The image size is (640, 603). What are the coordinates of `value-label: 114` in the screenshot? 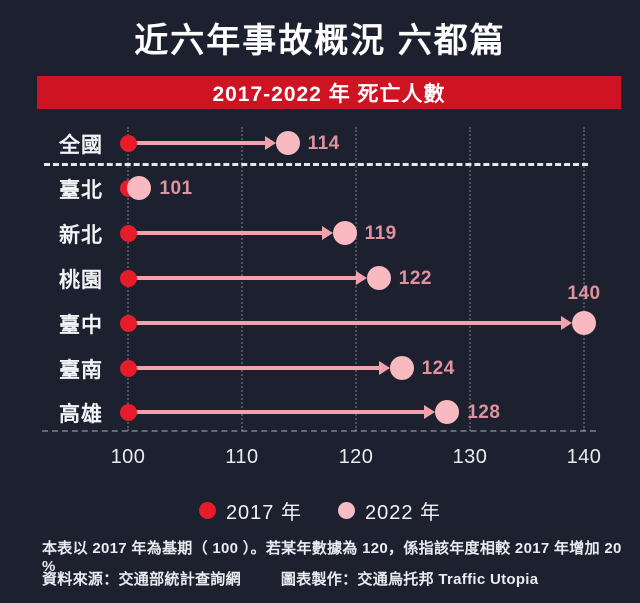 It's located at (323, 143).